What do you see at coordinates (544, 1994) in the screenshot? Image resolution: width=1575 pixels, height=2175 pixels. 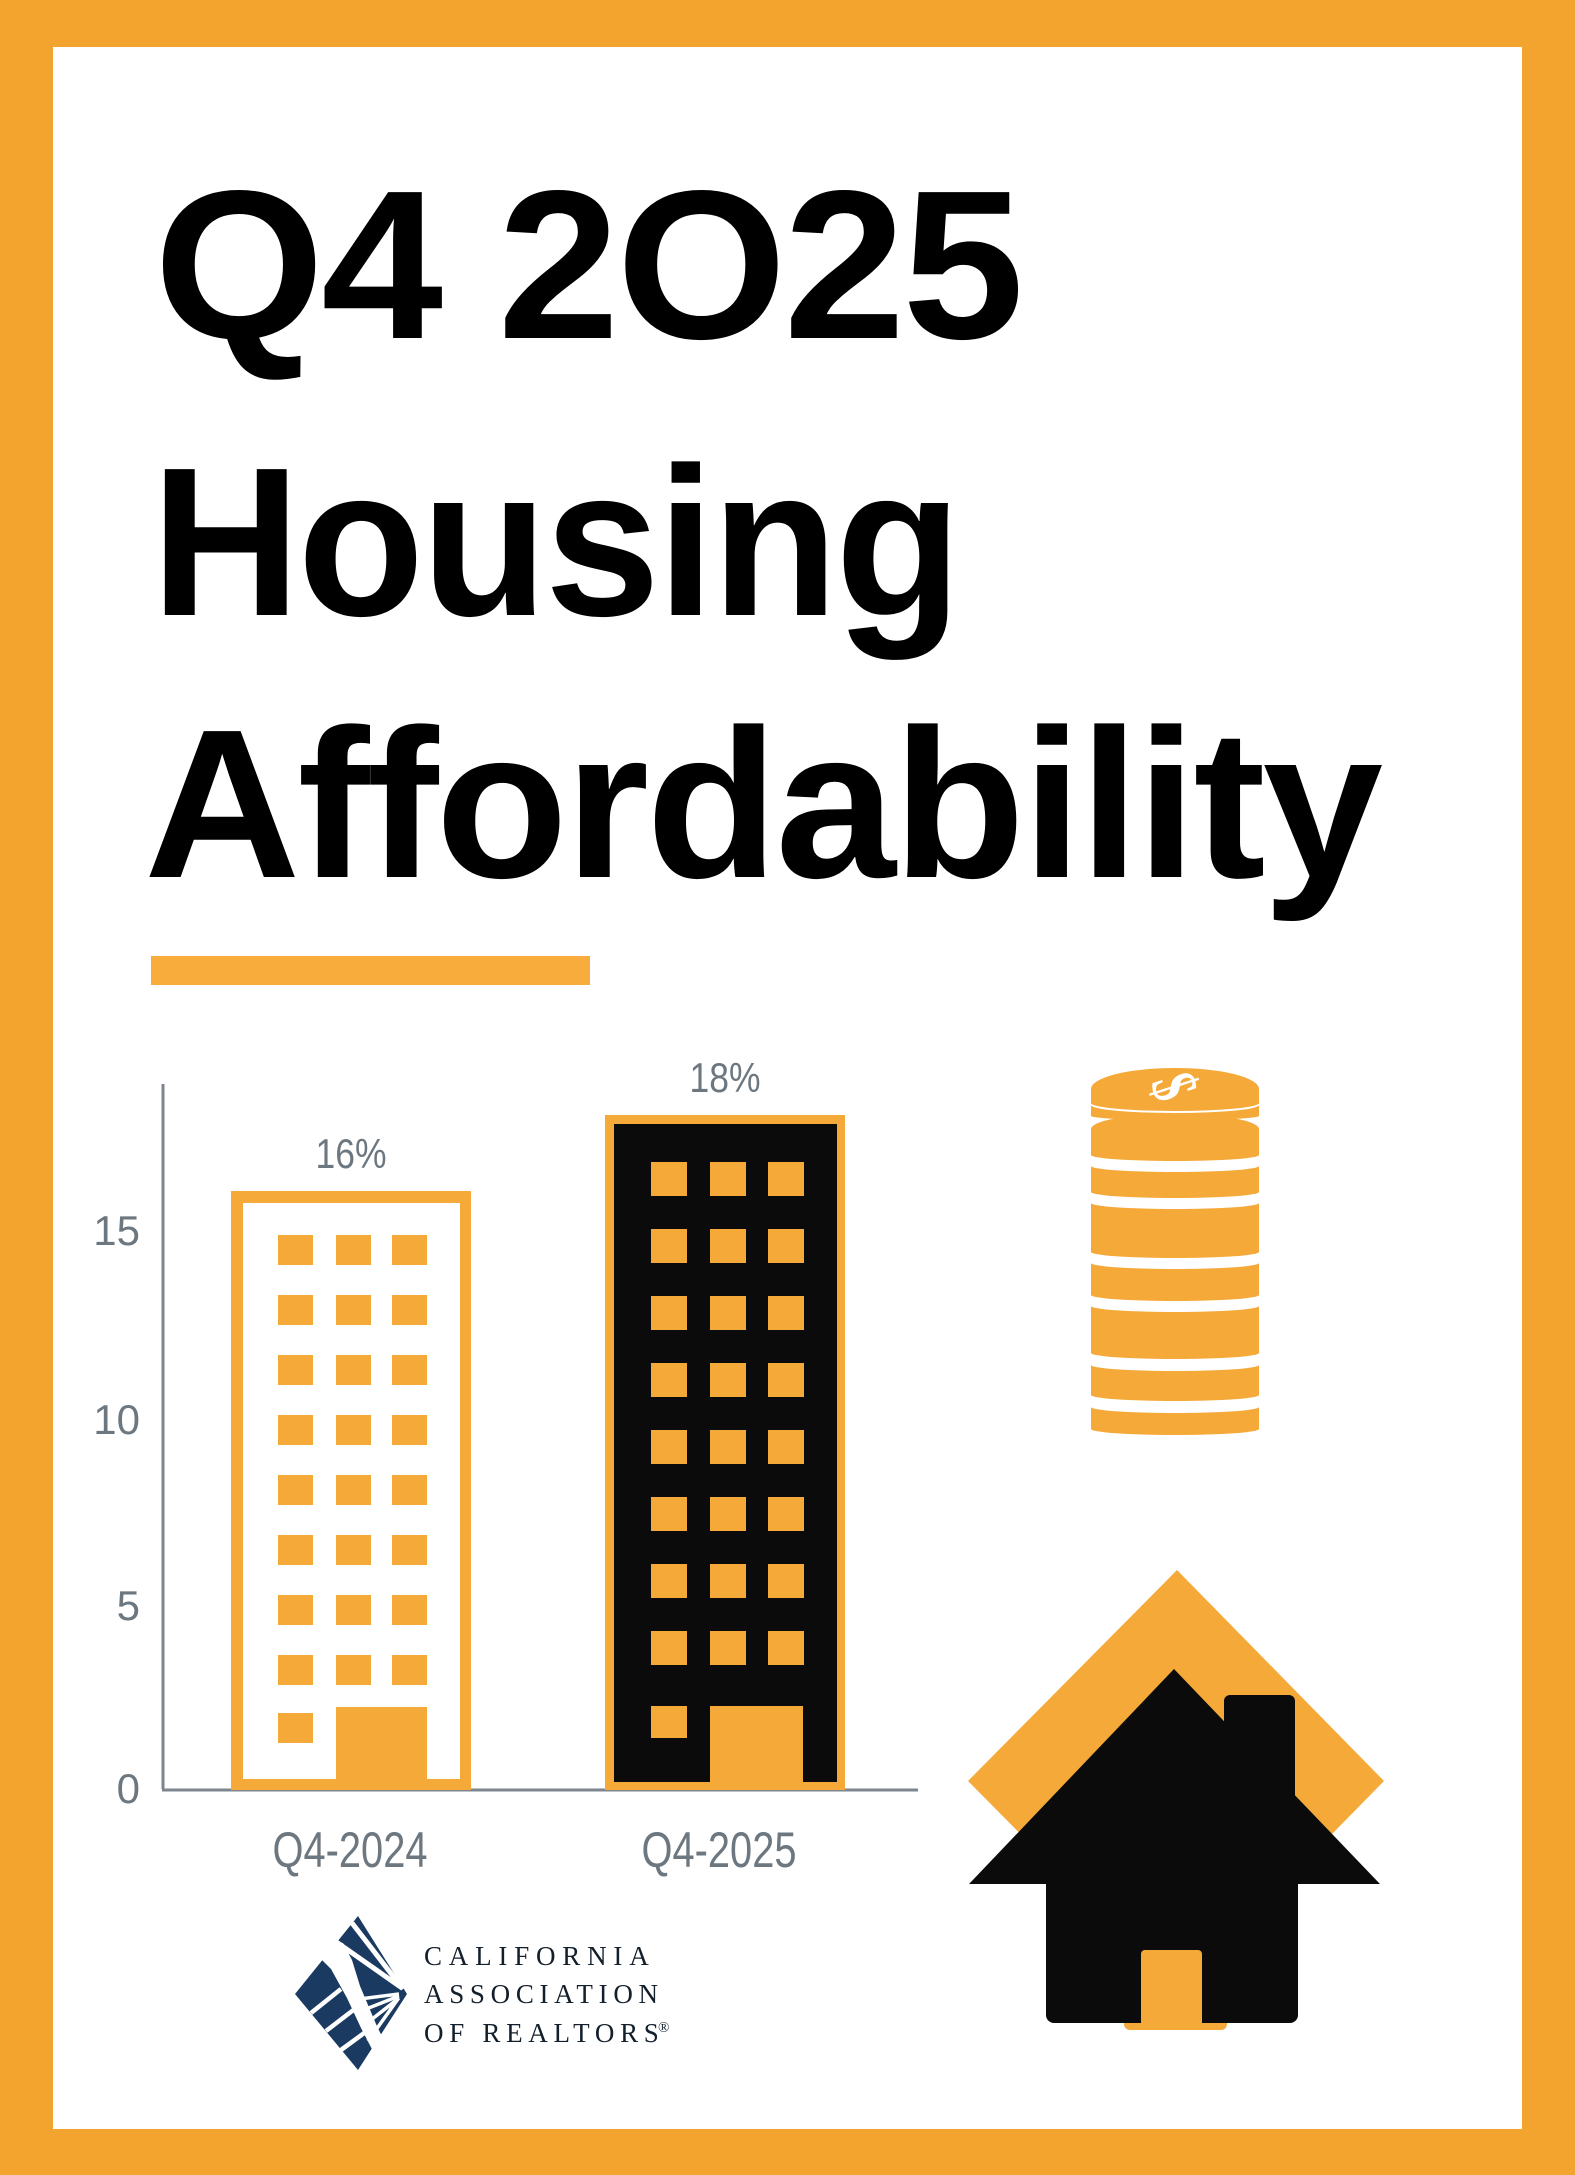 I see `svg-text: ASSOCIATION` at bounding box center [544, 1994].